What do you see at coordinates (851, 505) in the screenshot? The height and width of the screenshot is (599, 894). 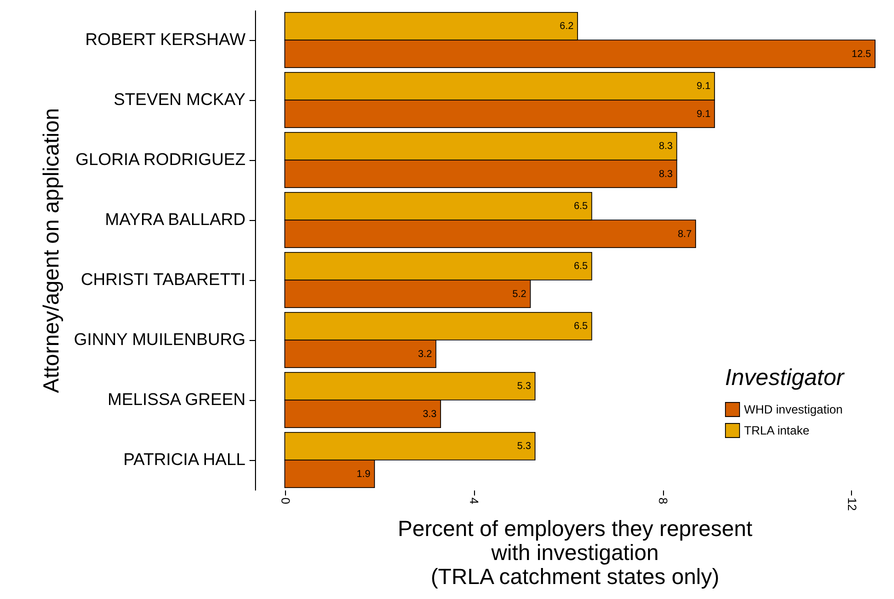 I see `x-tick-label: 12` at bounding box center [851, 505].